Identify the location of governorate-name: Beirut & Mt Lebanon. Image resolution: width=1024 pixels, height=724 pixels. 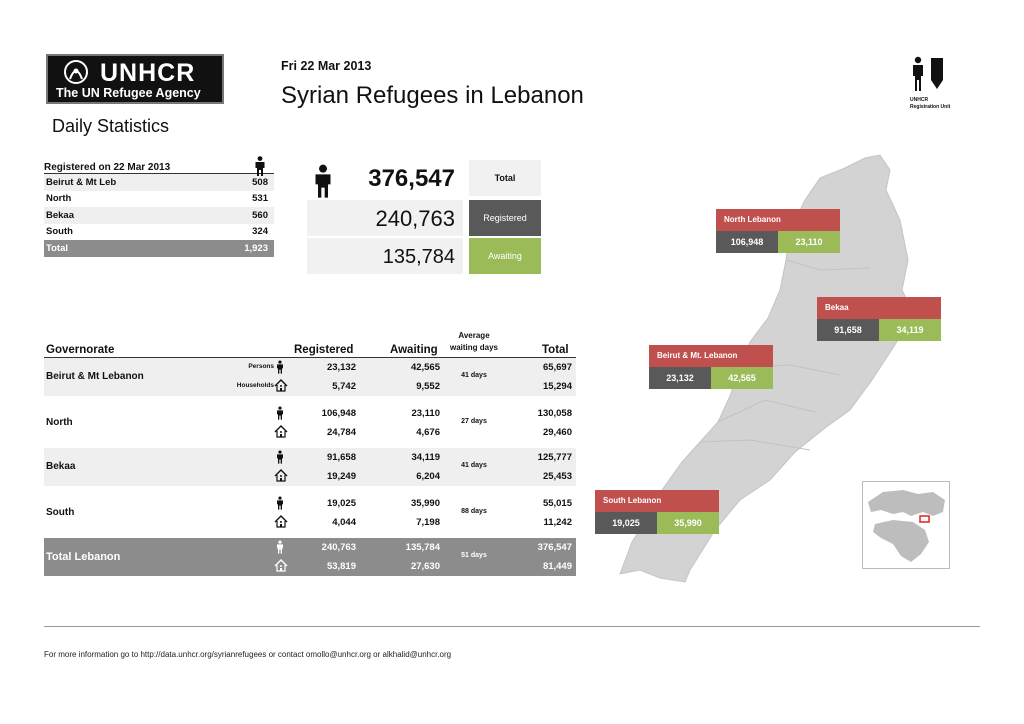
(95, 376).